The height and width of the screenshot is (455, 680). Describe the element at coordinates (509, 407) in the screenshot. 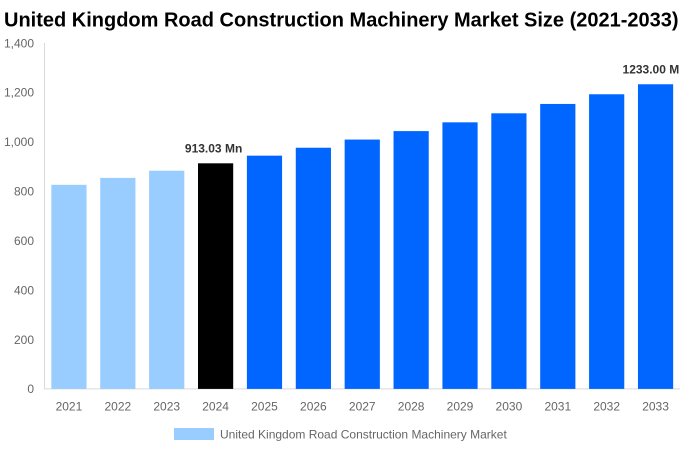

I see `svg-text: 2030` at that location.